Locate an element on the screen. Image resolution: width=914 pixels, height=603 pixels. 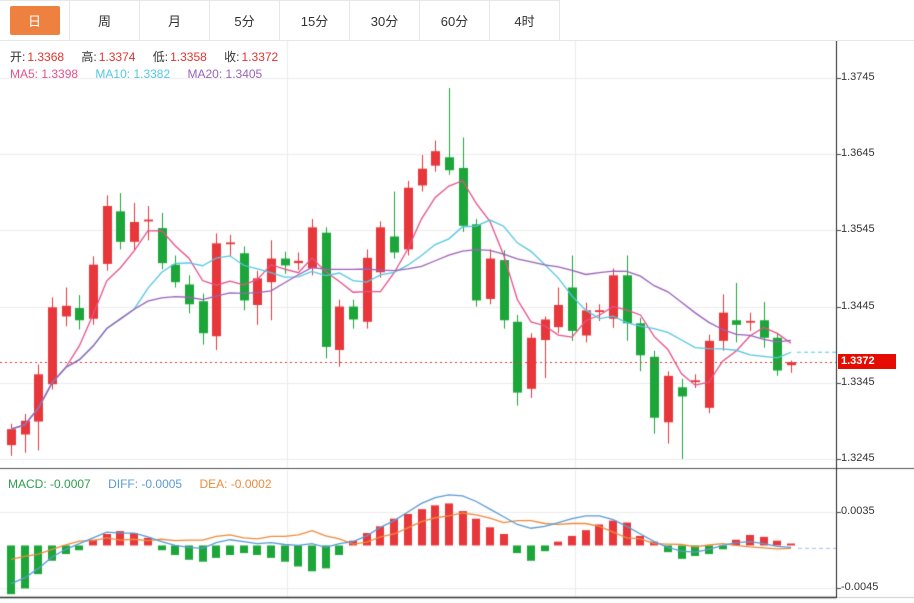
tab-timeframe-1: 日 is located at coordinates (35, 20).